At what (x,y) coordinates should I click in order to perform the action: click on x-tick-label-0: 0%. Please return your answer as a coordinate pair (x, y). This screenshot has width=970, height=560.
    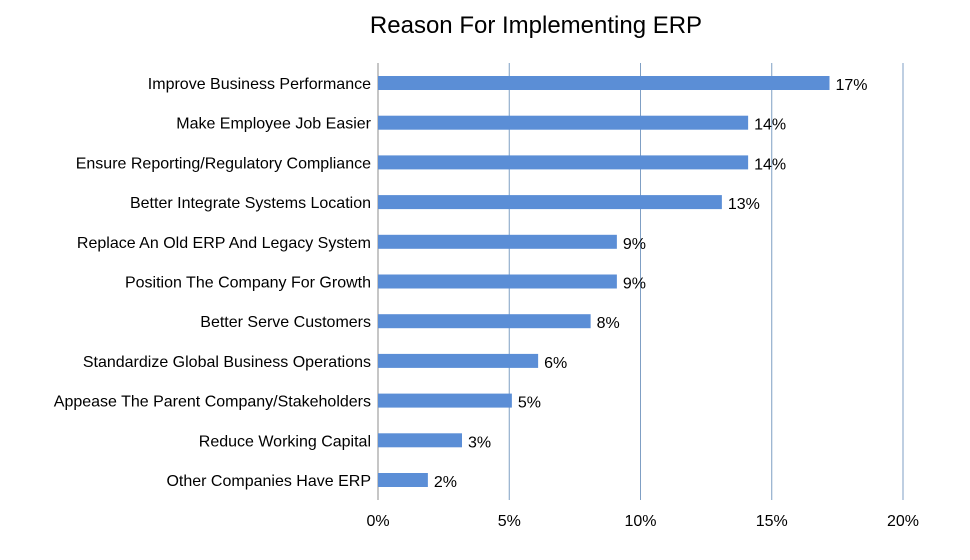
    Looking at the image, I should click on (377, 521).